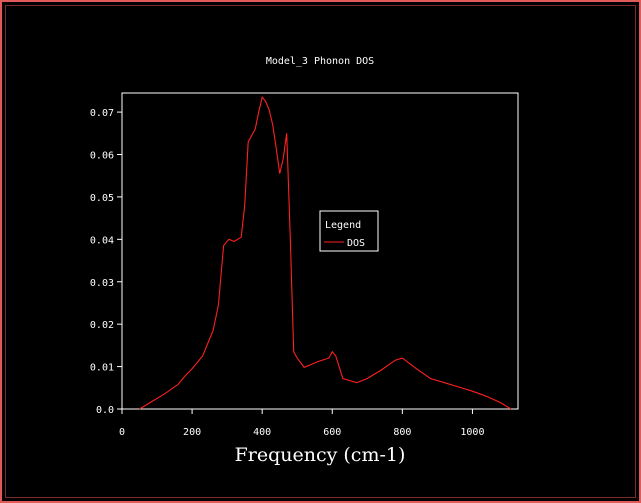 Image resolution: width=641 pixels, height=503 pixels. I want to click on y-tick-label: 0.01, so click(102, 368).